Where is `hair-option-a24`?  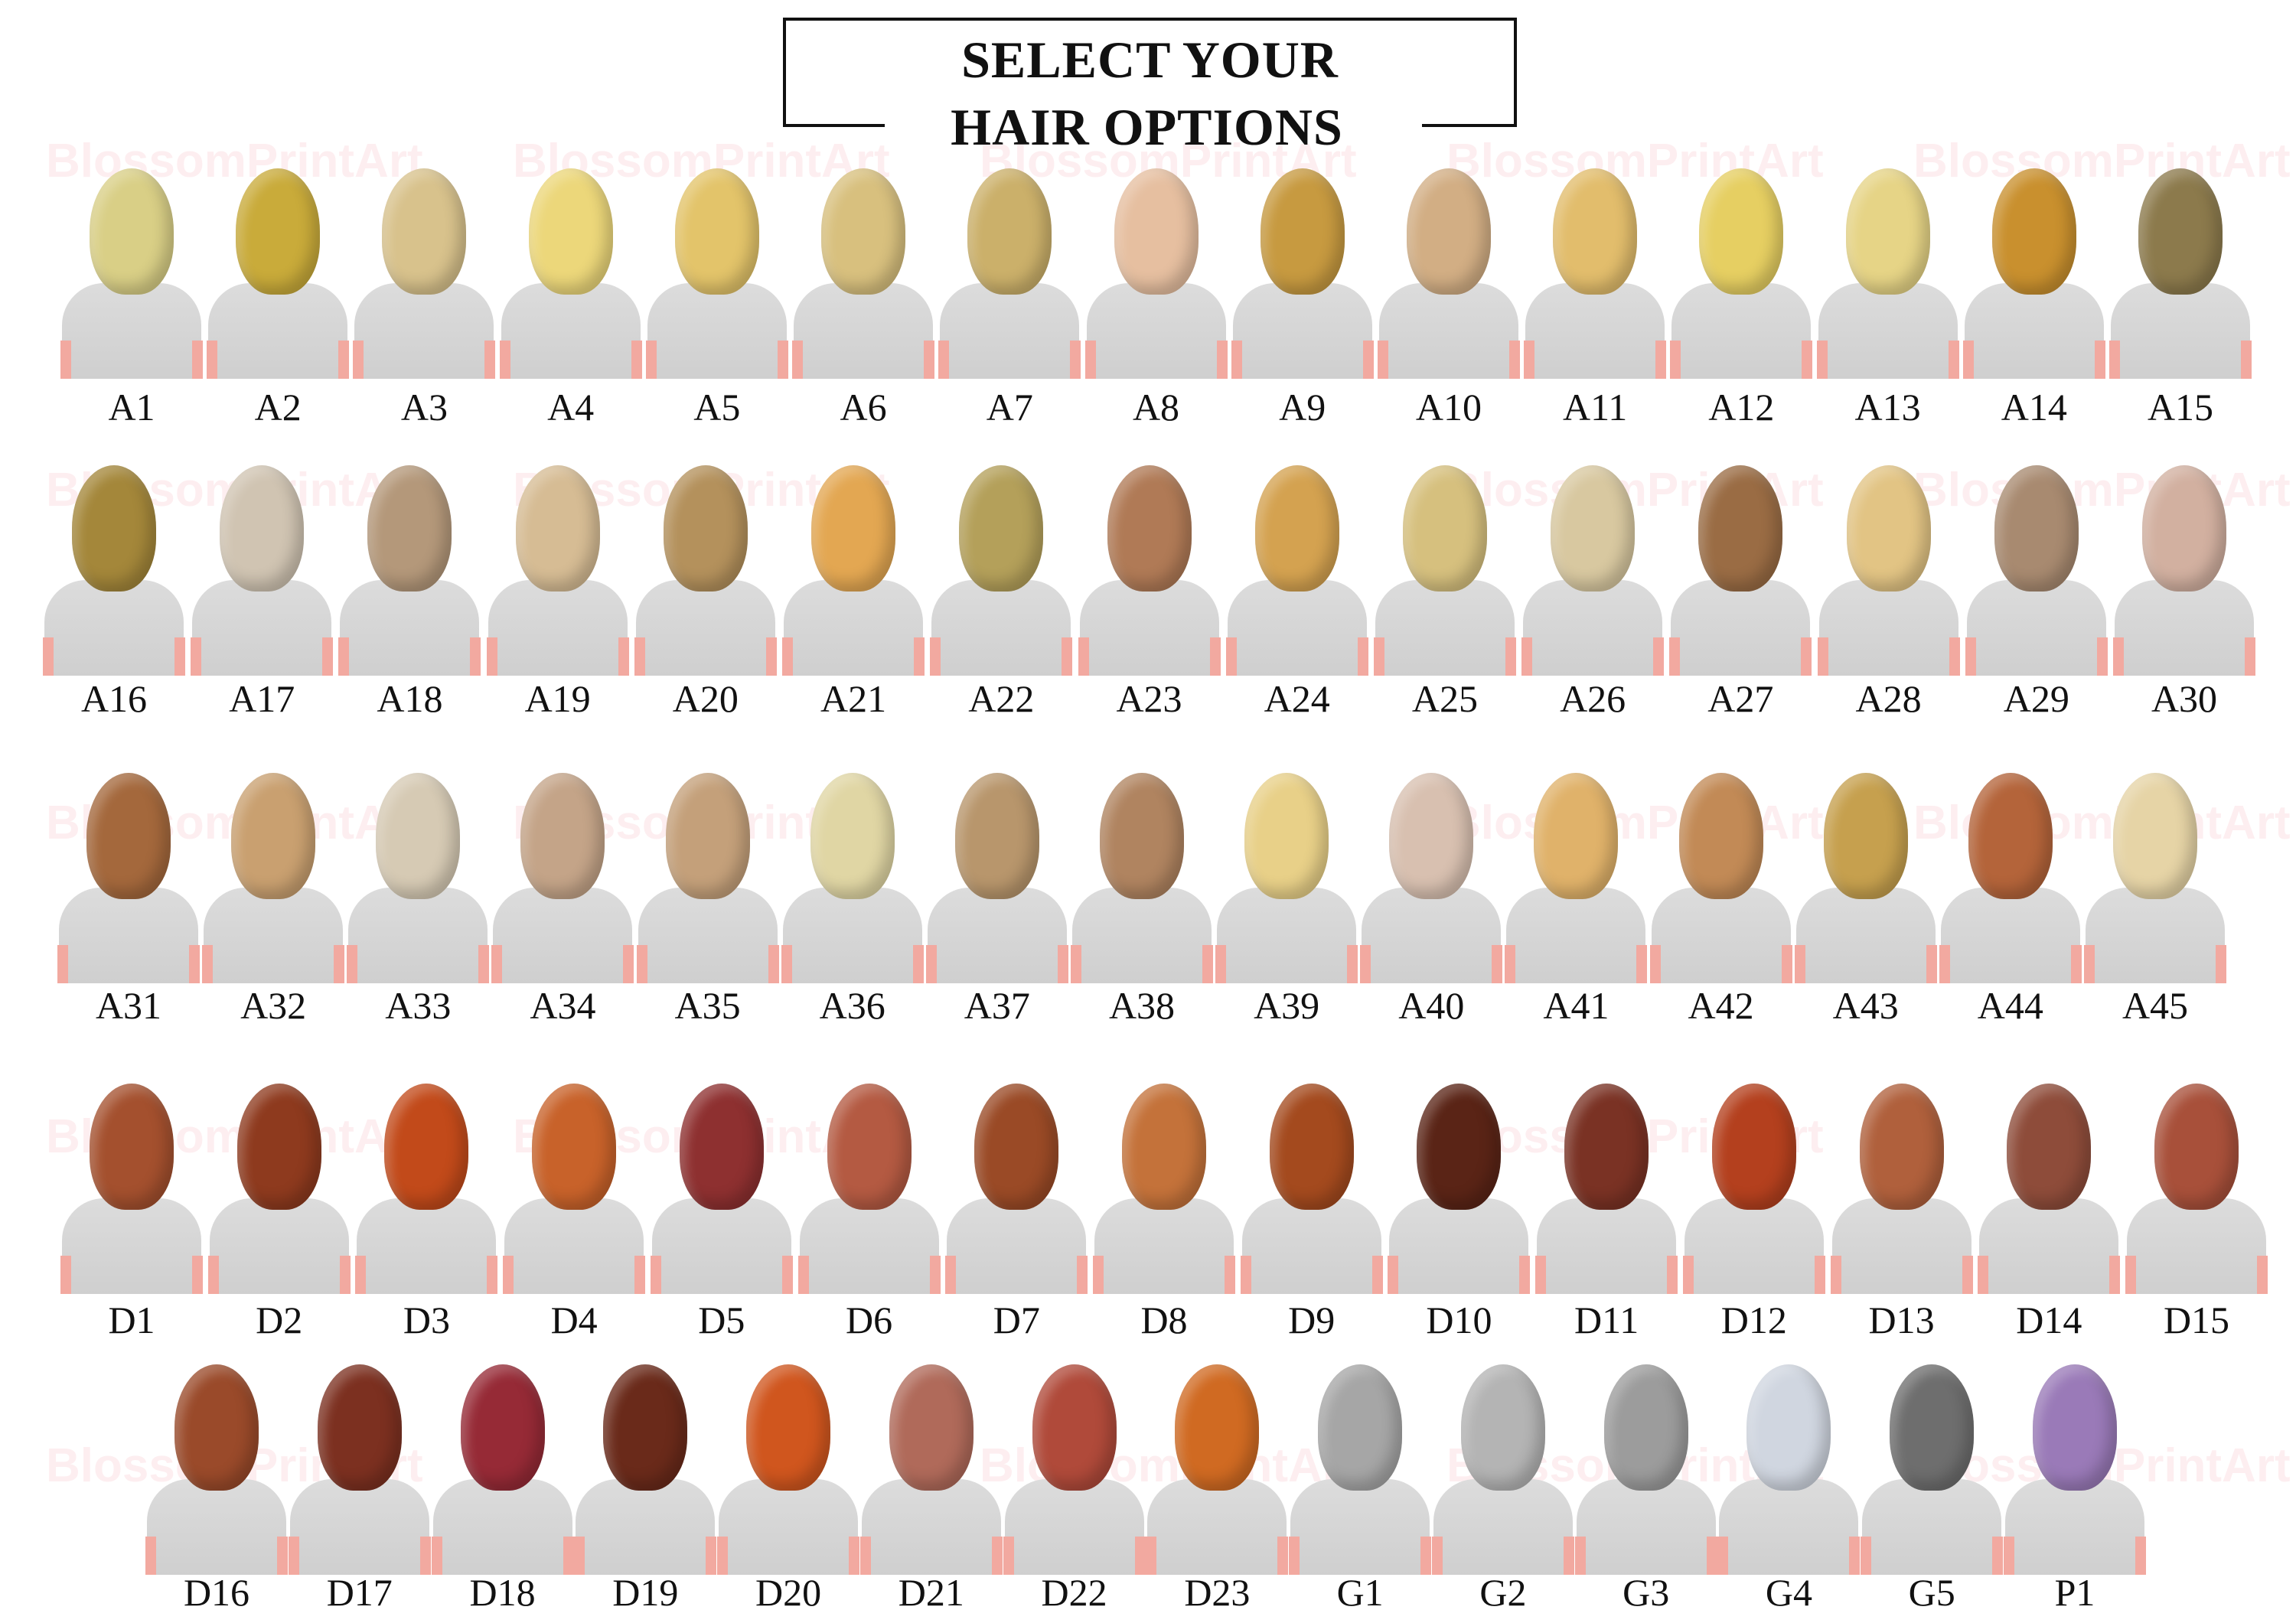 hair-option-a24 is located at coordinates (1296, 576).